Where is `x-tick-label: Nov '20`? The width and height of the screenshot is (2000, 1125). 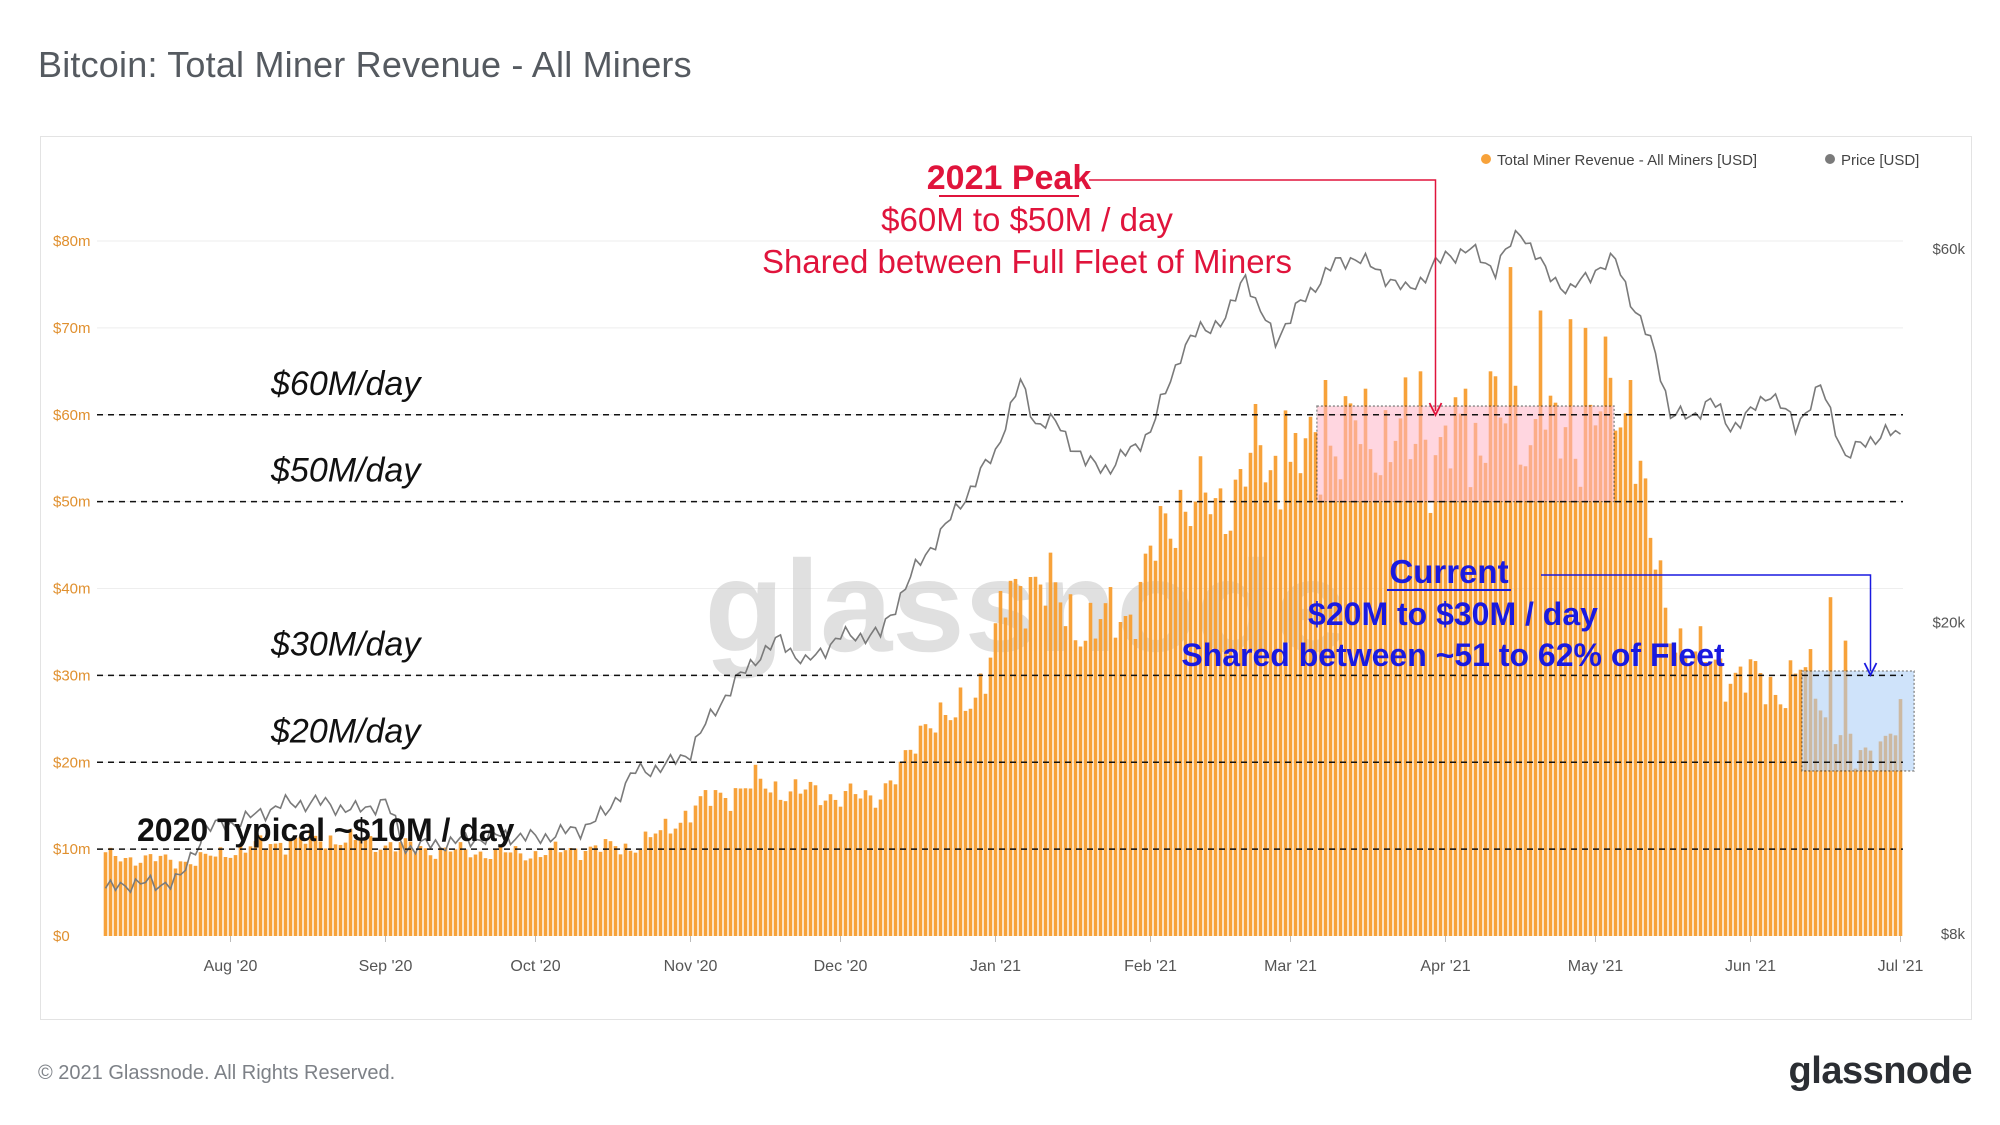 x-tick-label: Nov '20 is located at coordinates (691, 966).